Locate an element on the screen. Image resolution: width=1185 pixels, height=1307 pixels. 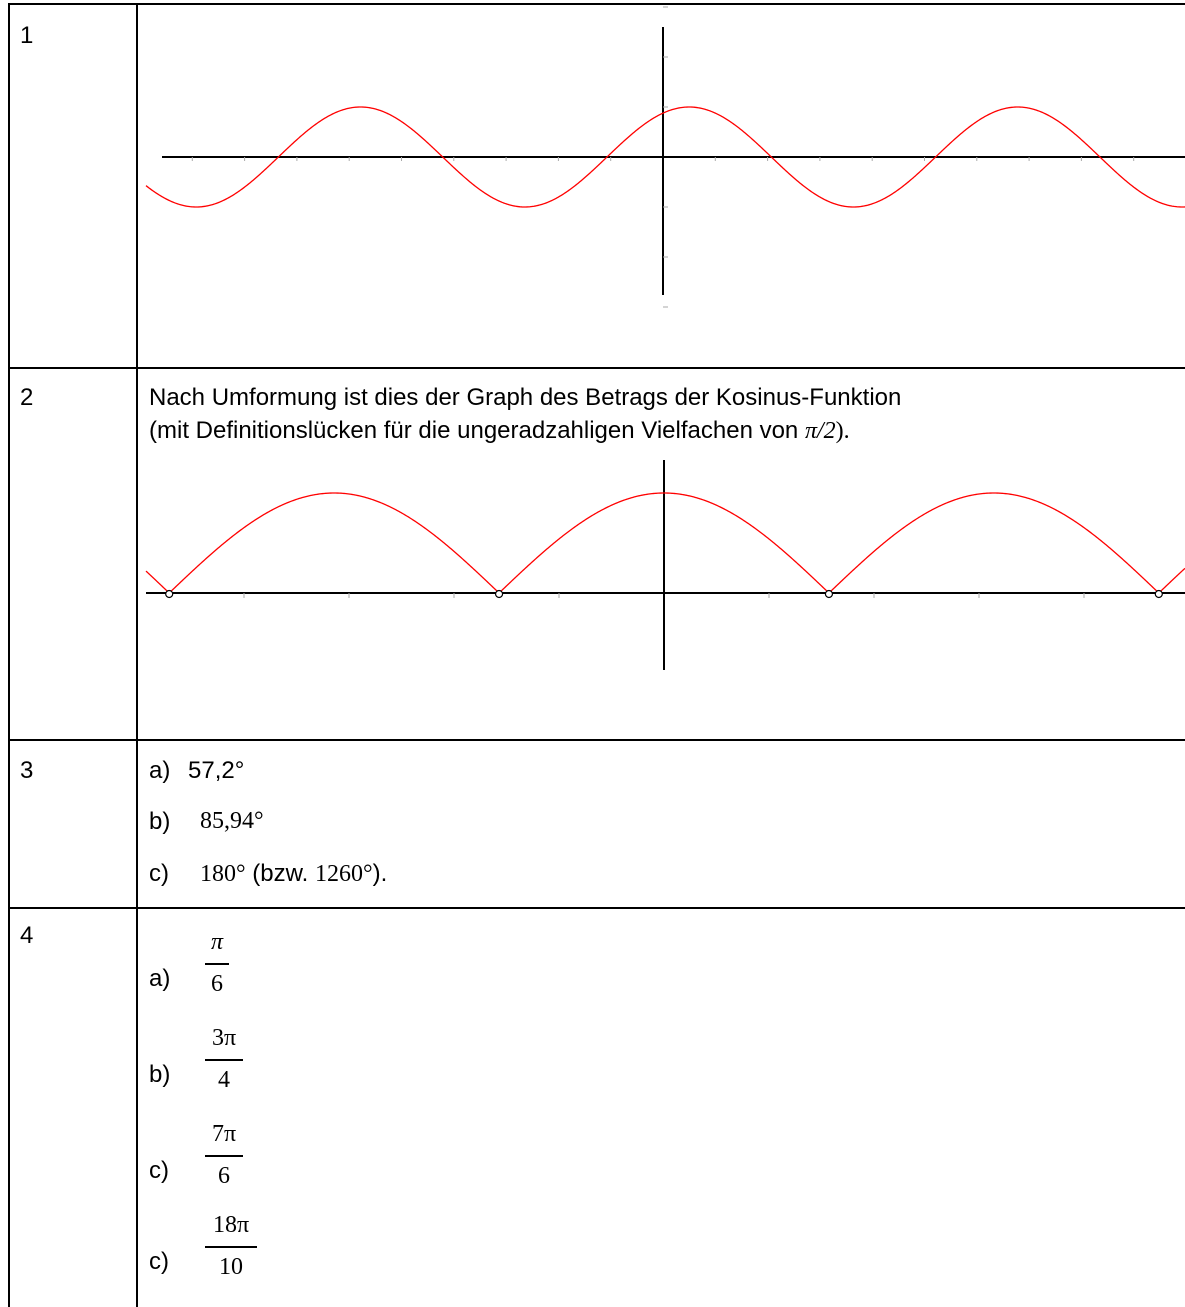
row-number: 1 is located at coordinates (27, 35).